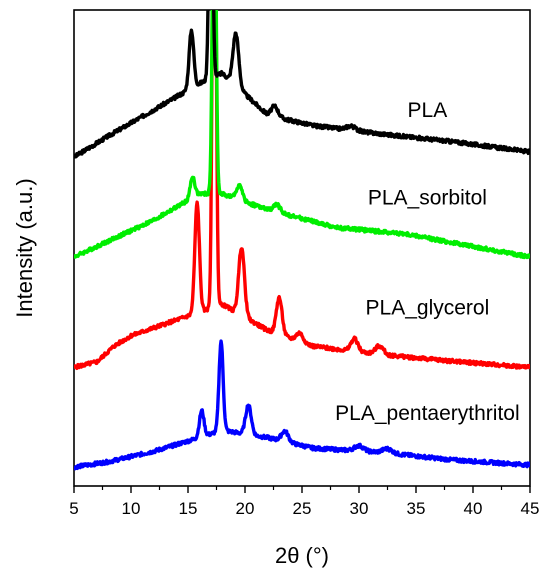  I want to click on x-tick-label: 30, so click(359, 508).